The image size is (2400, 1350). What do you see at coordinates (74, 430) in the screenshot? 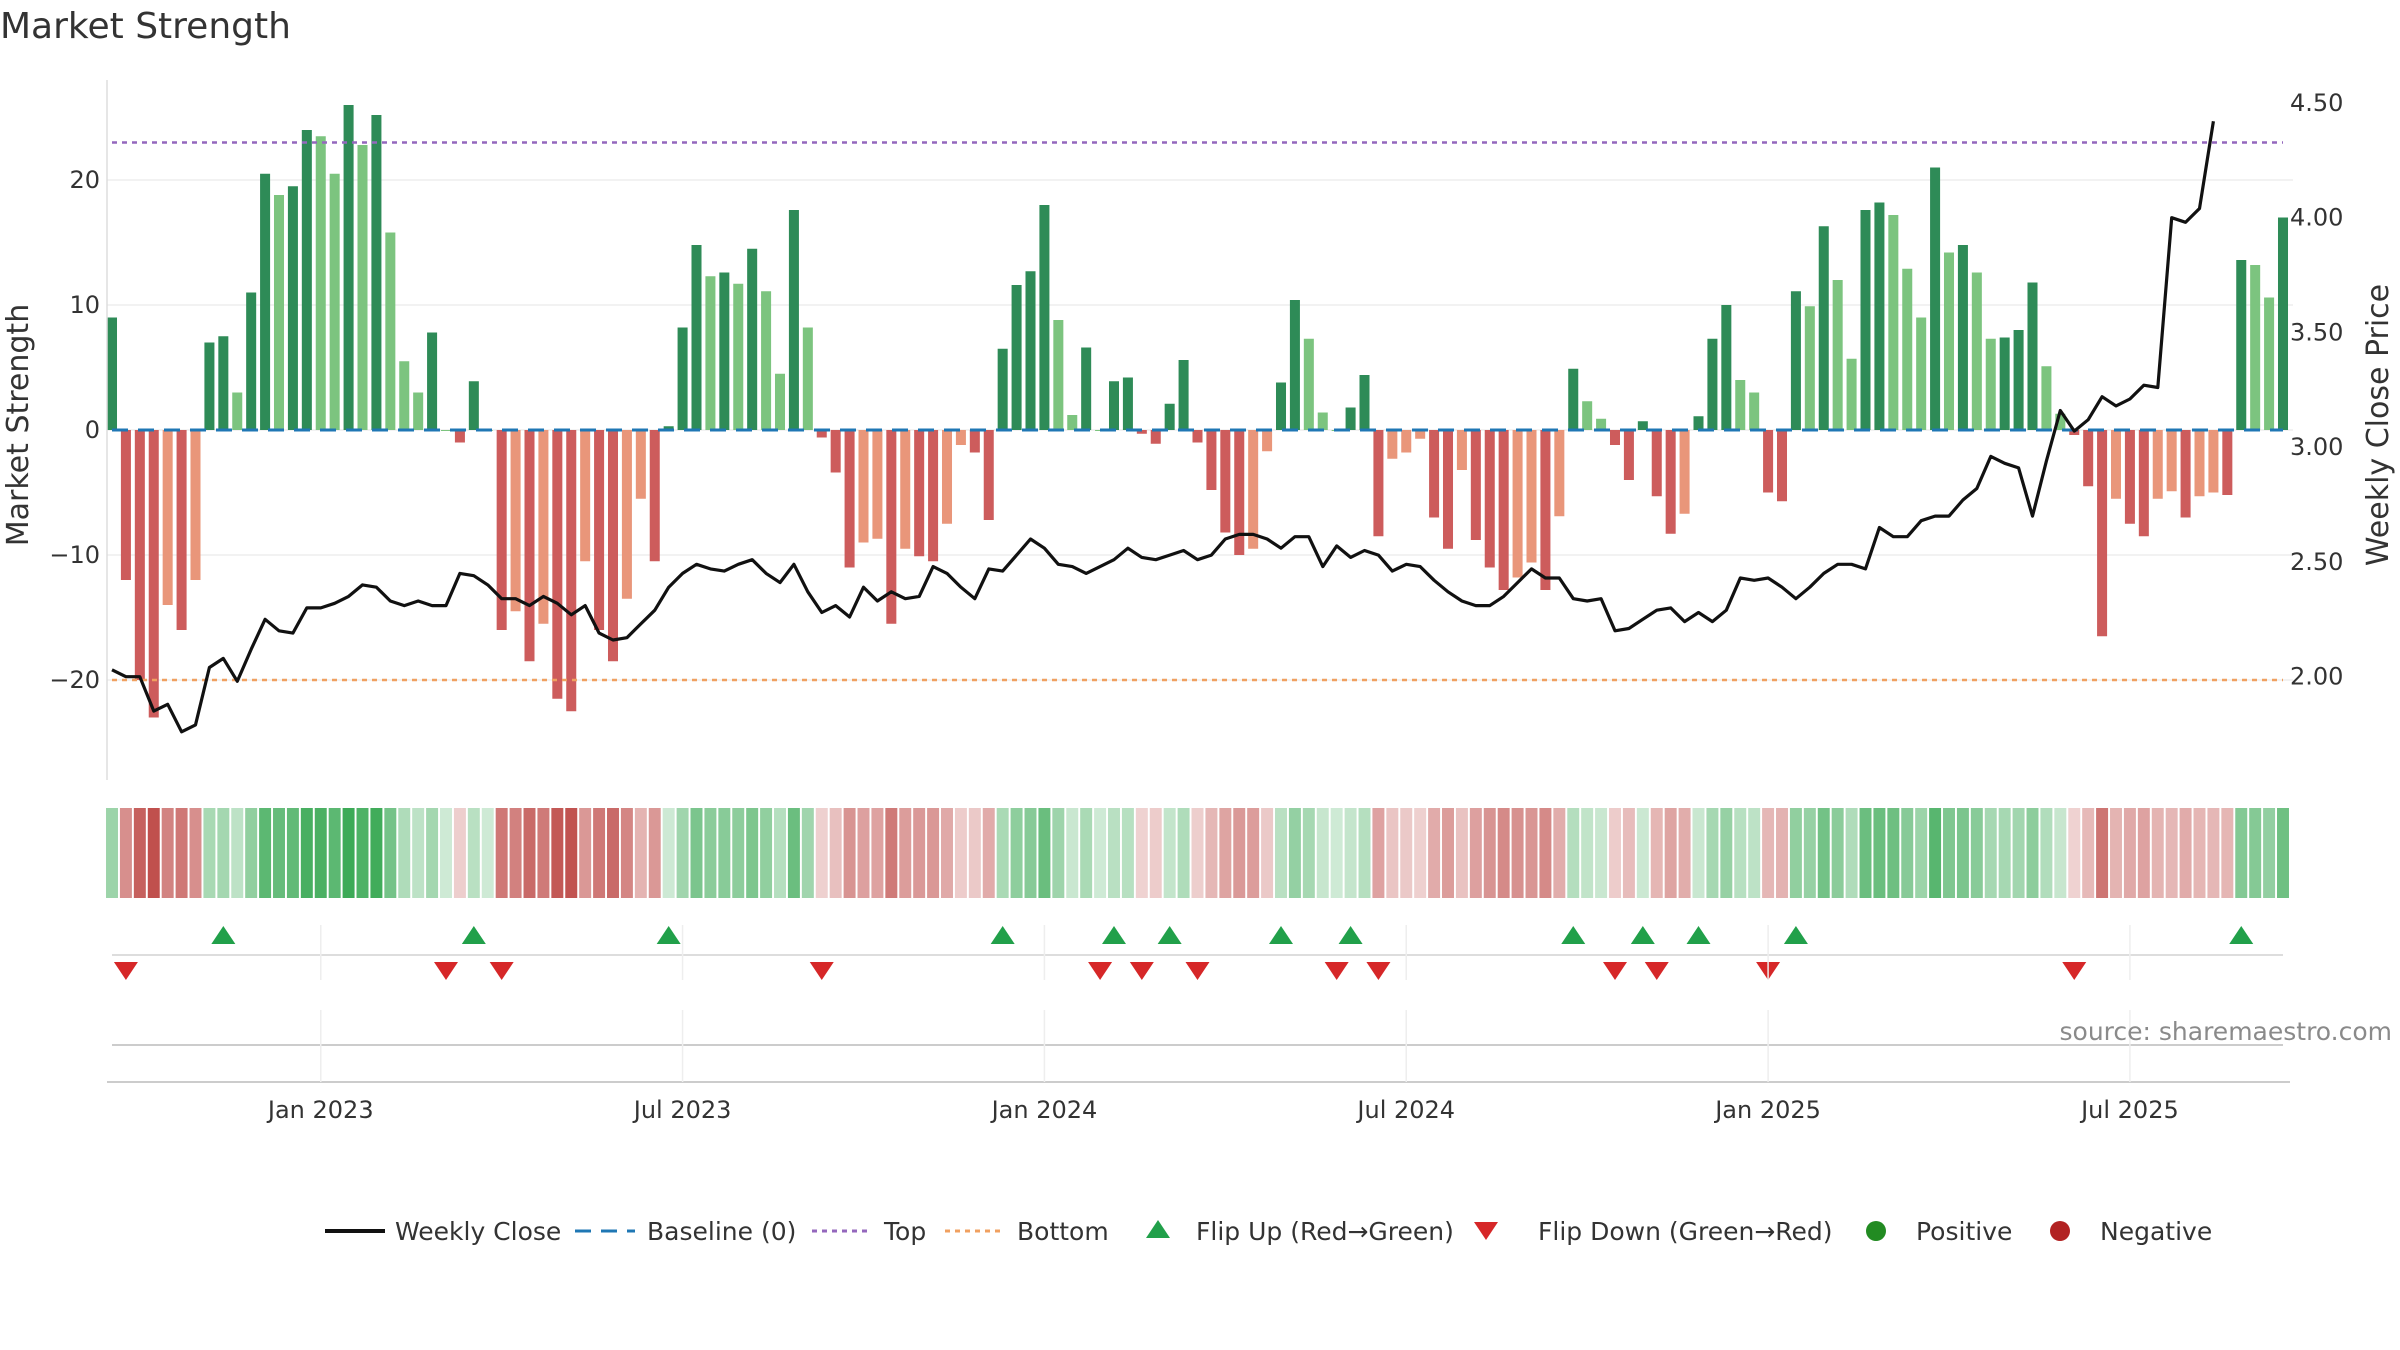
I see `y-axis-ticks: −20 −10 0 10 20` at bounding box center [74, 430].